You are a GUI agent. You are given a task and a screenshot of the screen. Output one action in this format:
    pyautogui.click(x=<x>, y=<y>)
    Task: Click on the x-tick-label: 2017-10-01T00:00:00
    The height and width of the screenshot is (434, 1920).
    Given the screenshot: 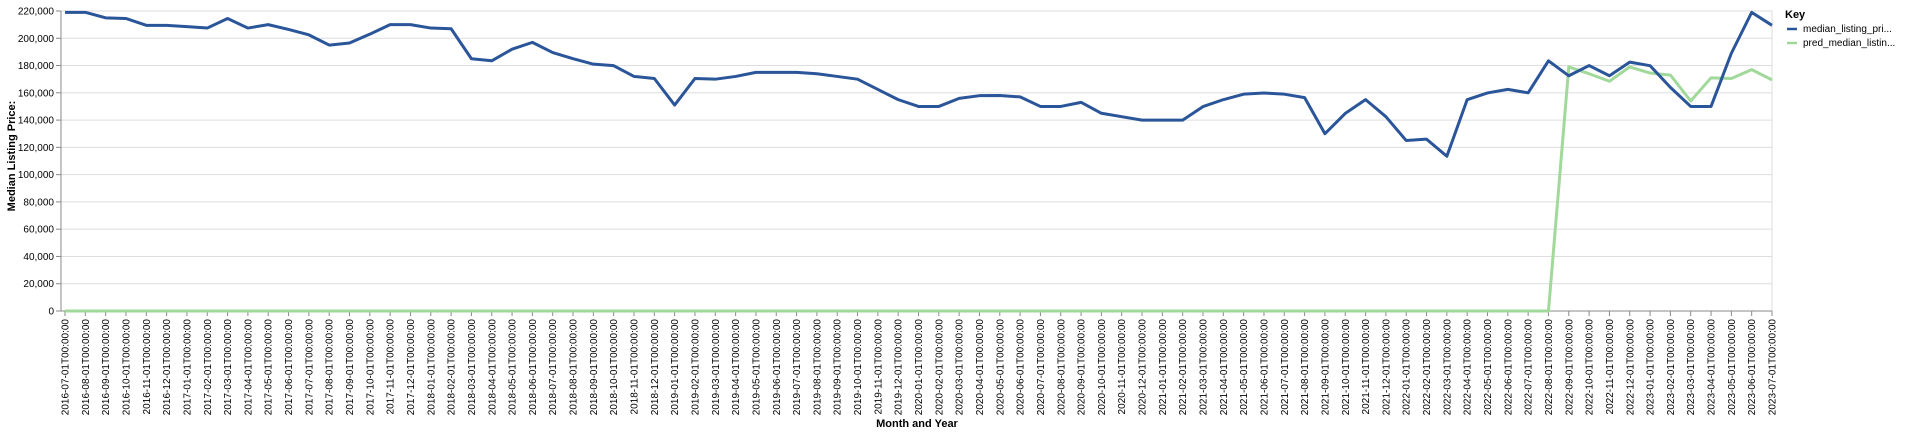 What is the action you would take?
    pyautogui.click(x=370, y=367)
    